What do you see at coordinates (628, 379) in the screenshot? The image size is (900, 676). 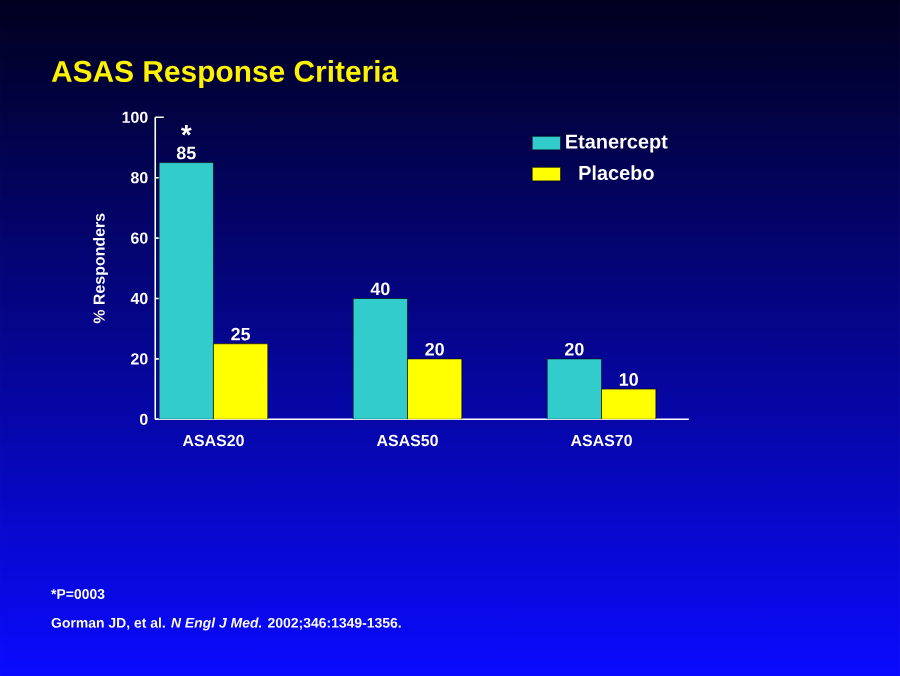 I see `data-label: 10` at bounding box center [628, 379].